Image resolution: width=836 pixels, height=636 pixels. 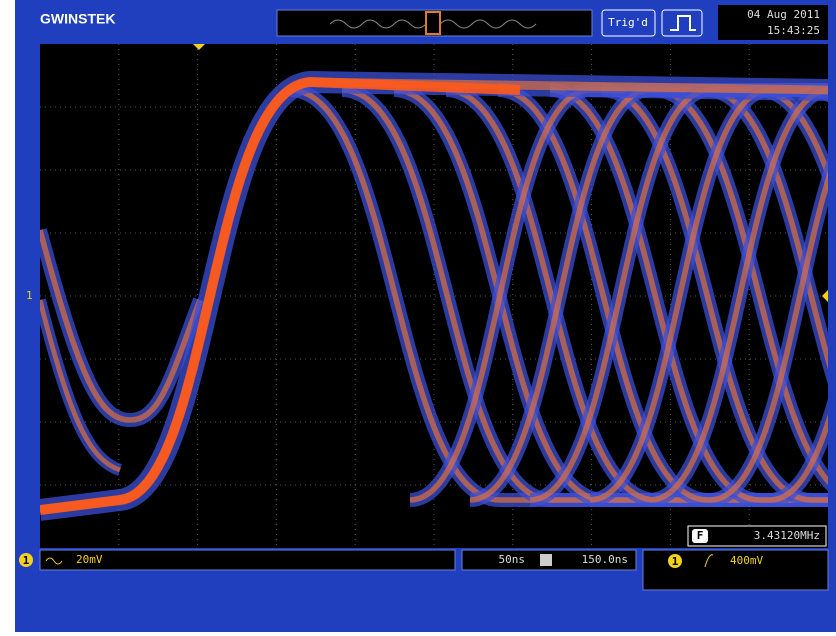 What do you see at coordinates (709, 561) in the screenshot?
I see `slope-icon` at bounding box center [709, 561].